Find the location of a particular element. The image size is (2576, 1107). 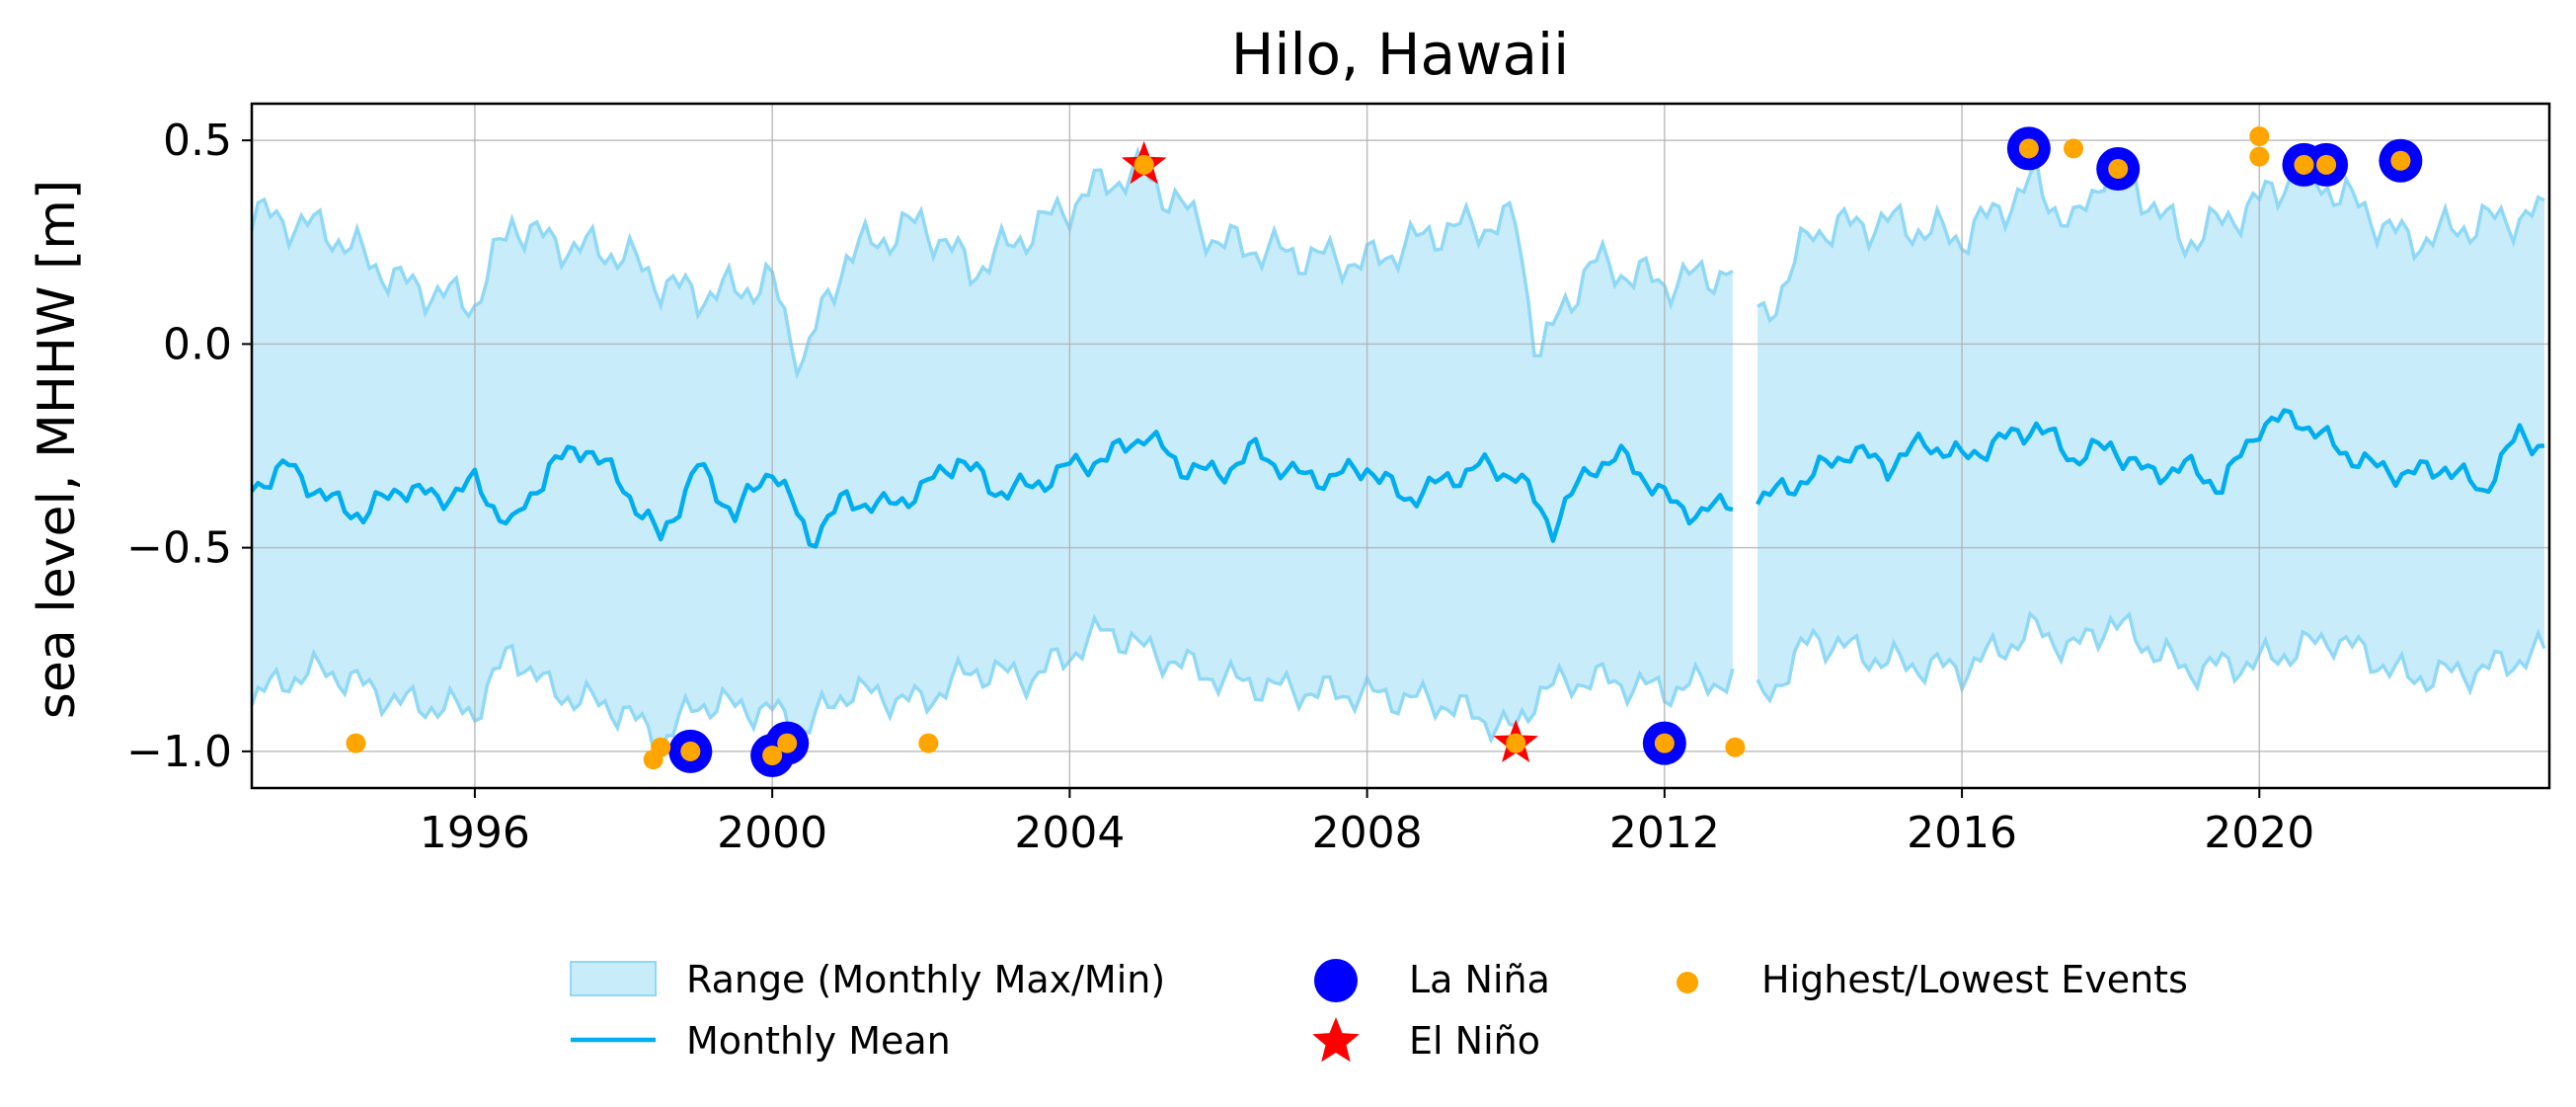

y-tick-label: 0.0 is located at coordinates (197, 344).